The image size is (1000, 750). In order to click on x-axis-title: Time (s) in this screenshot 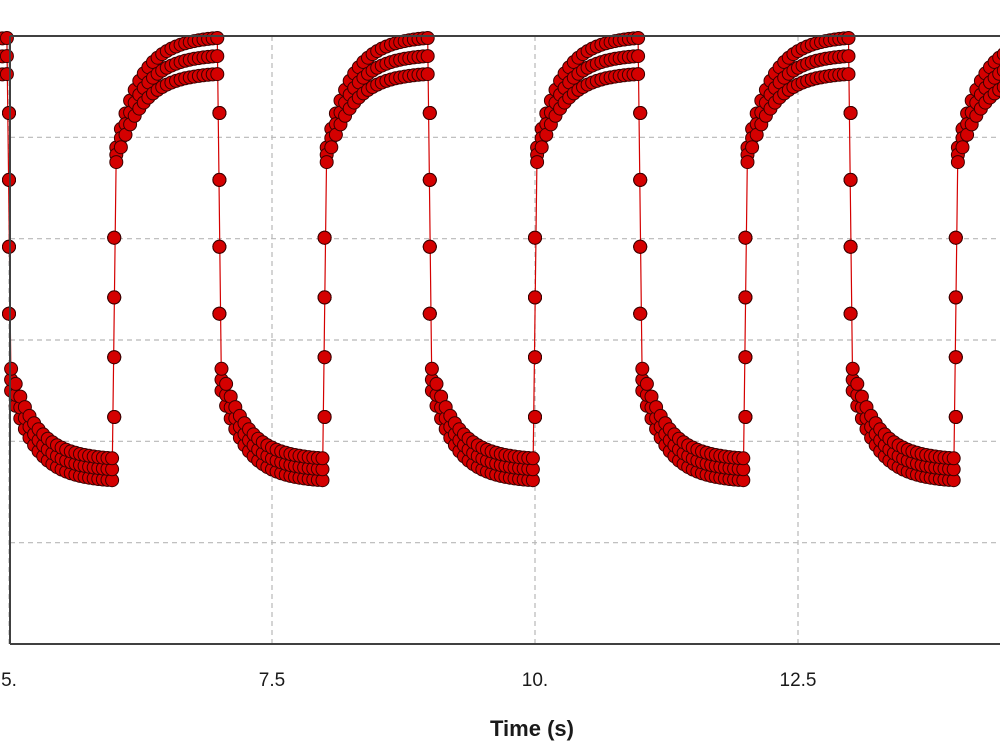, I will do `click(532, 728)`.